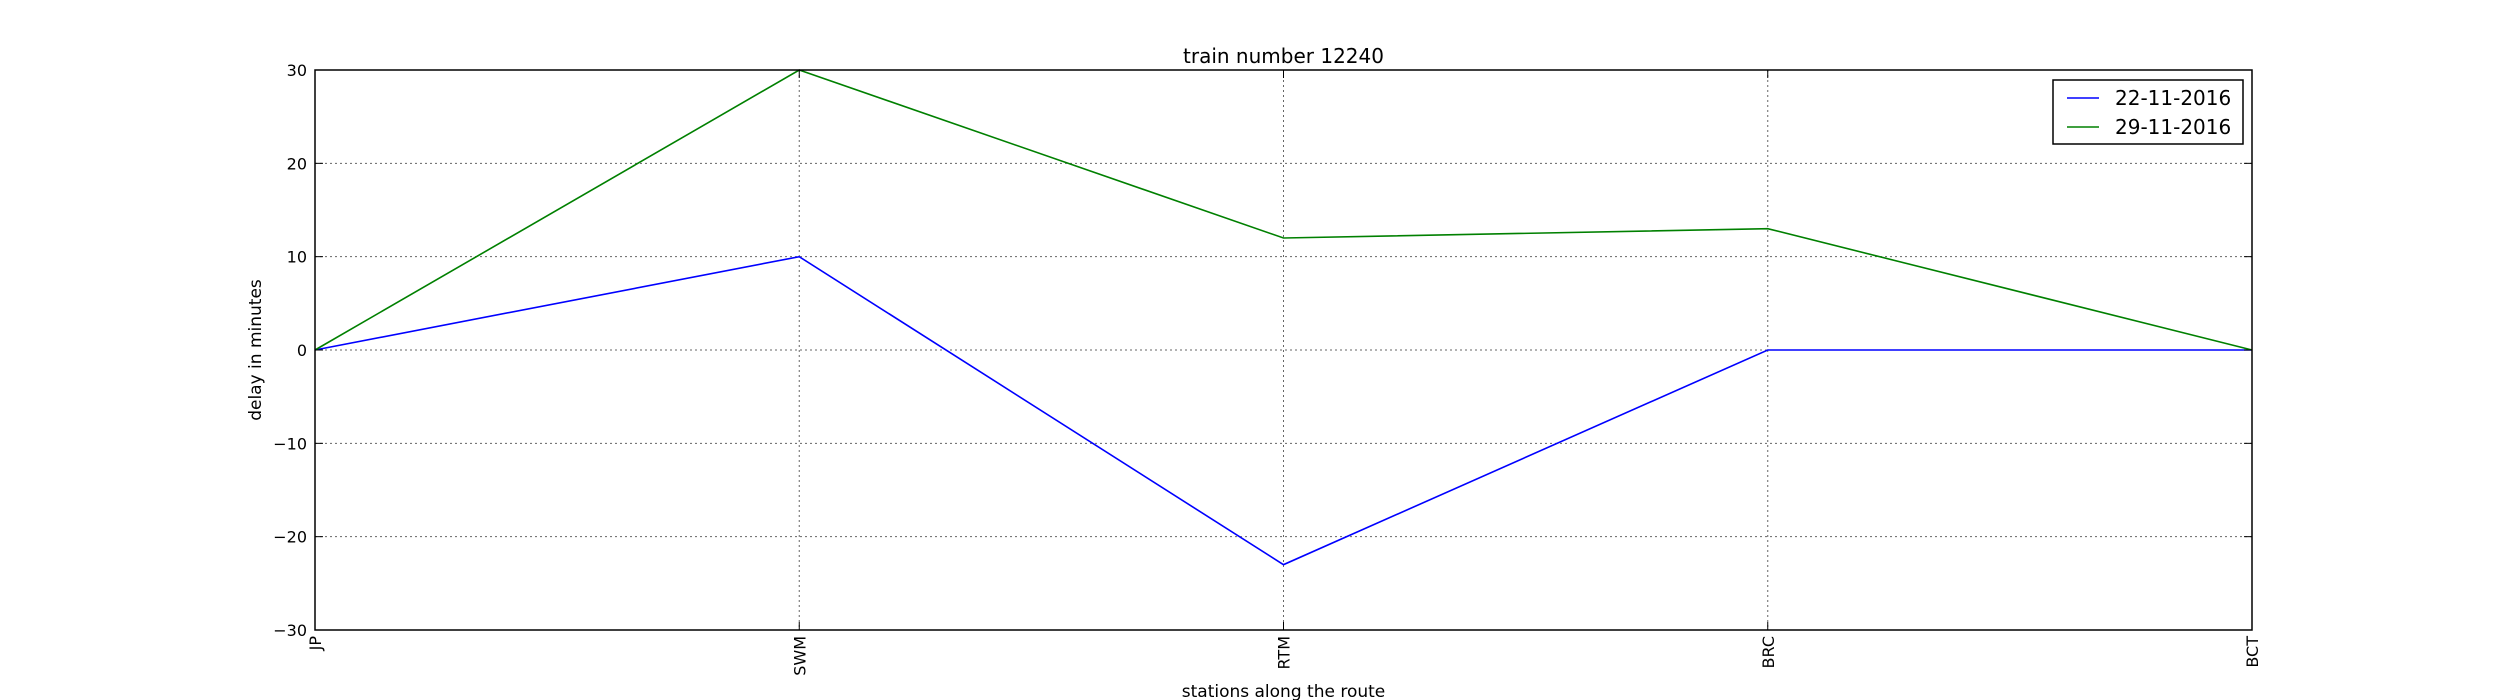 This screenshot has width=2500, height=700. I want to click on y-tick-labels: 30 20 10 0 −10 −20 −30, so click(290, 350).